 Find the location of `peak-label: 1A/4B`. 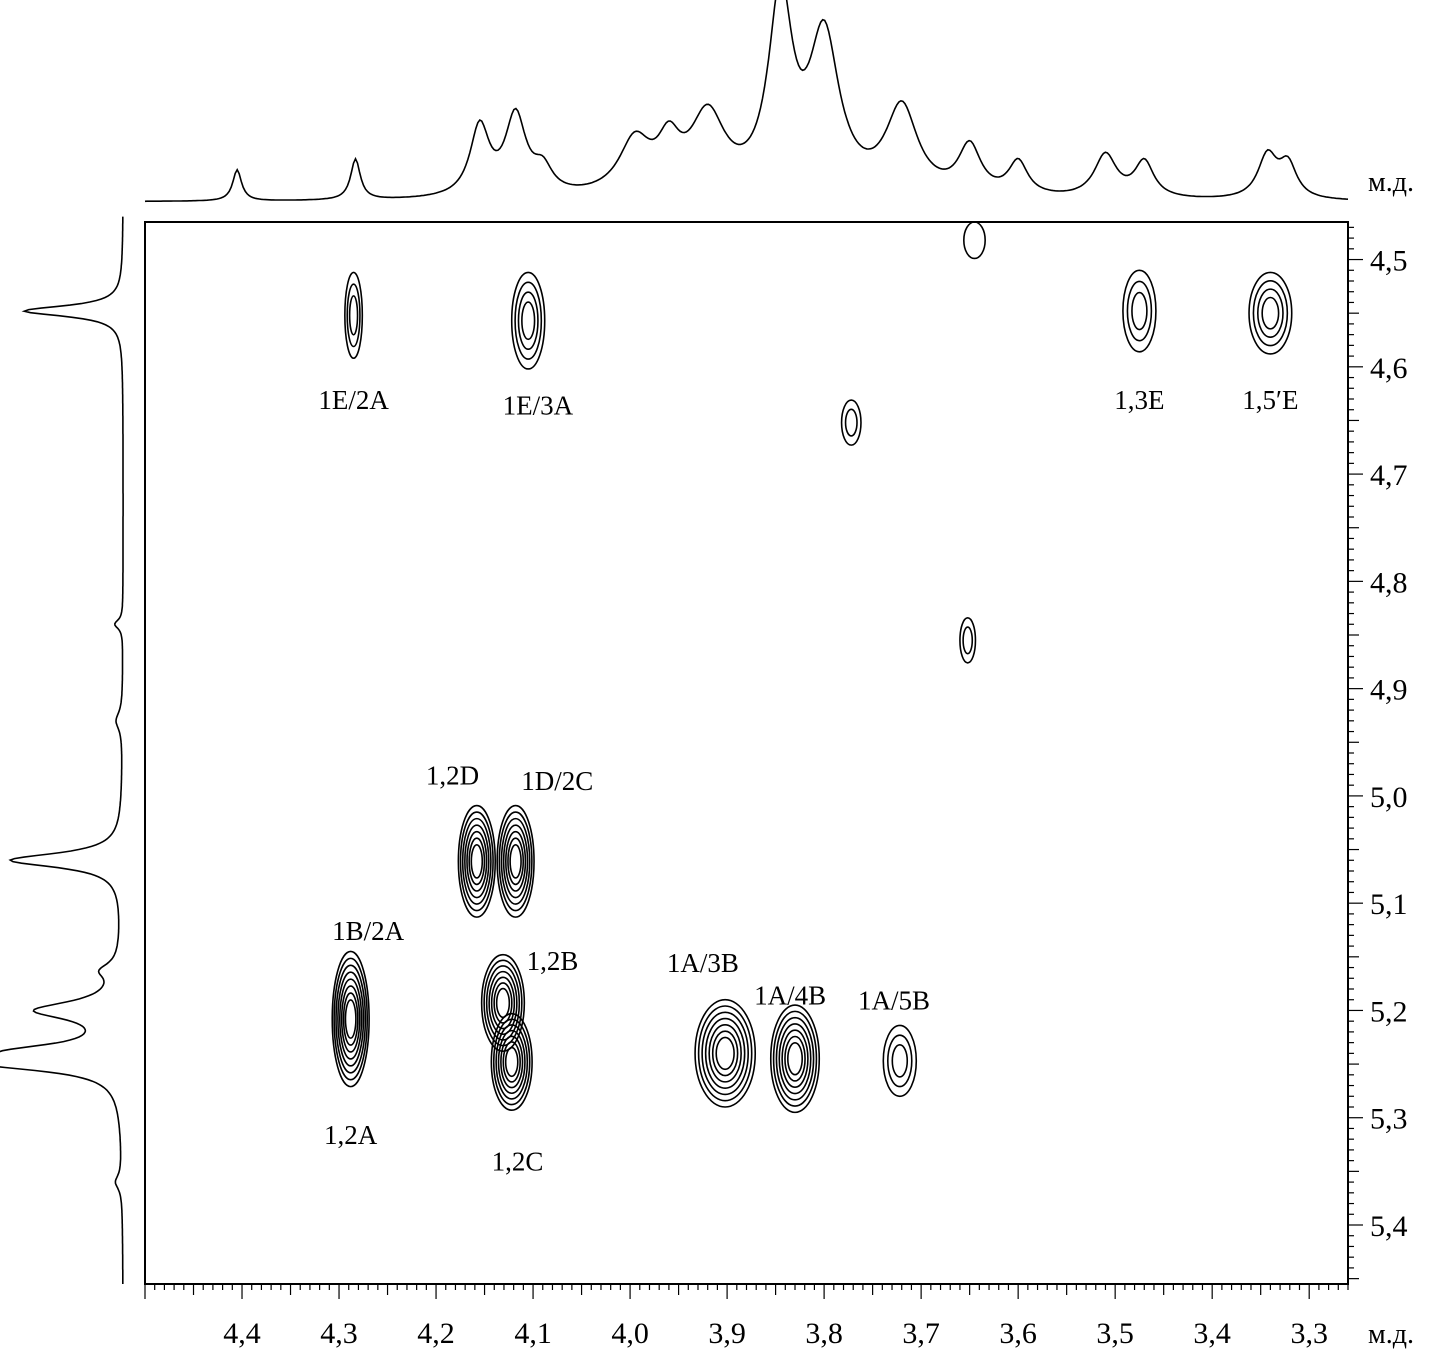

peak-label: 1A/4B is located at coordinates (790, 995).